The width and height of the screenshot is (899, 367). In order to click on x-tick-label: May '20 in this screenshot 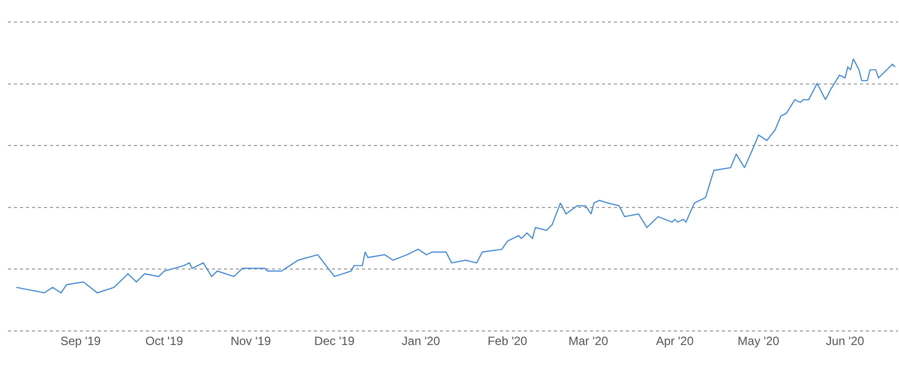, I will do `click(759, 341)`.